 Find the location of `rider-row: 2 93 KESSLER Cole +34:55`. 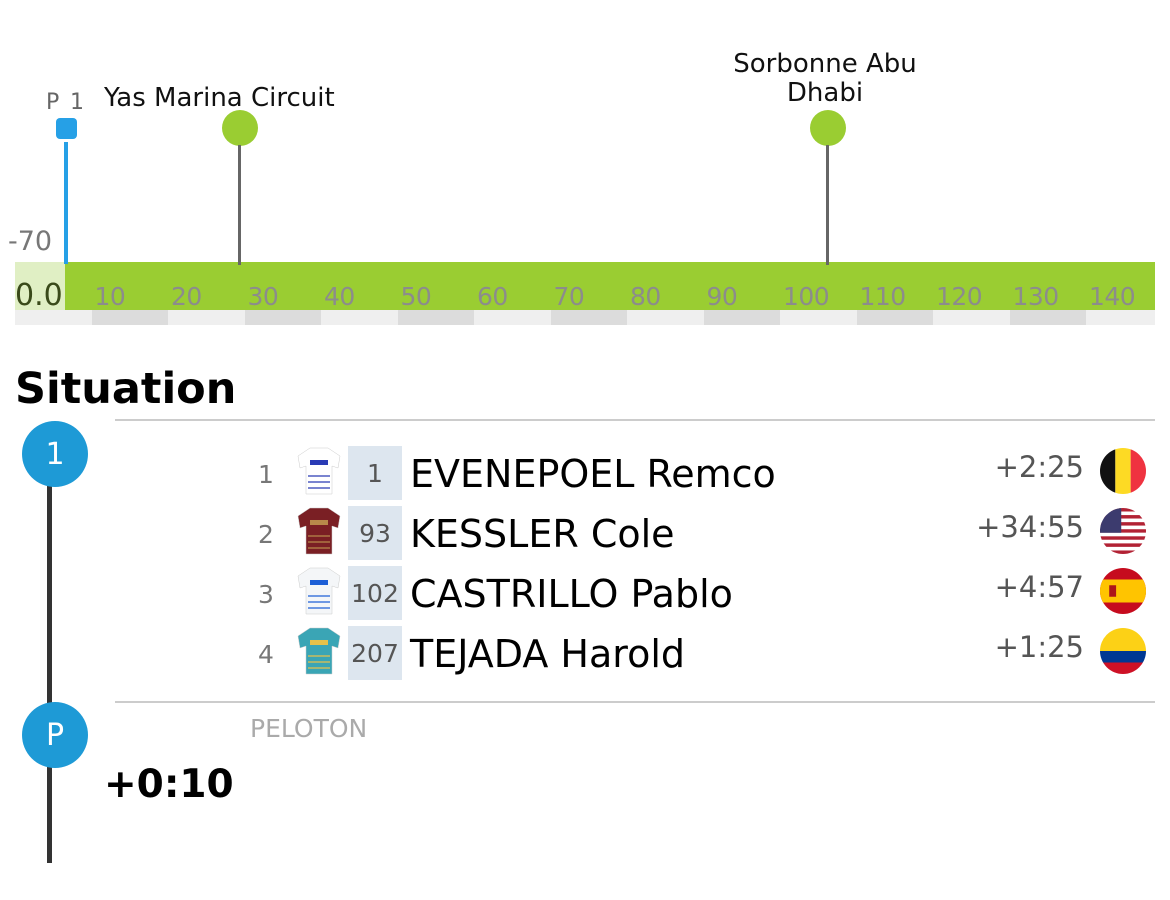

rider-row: 2 93 KESSLER Cole +34:55 is located at coordinates (585, 530).